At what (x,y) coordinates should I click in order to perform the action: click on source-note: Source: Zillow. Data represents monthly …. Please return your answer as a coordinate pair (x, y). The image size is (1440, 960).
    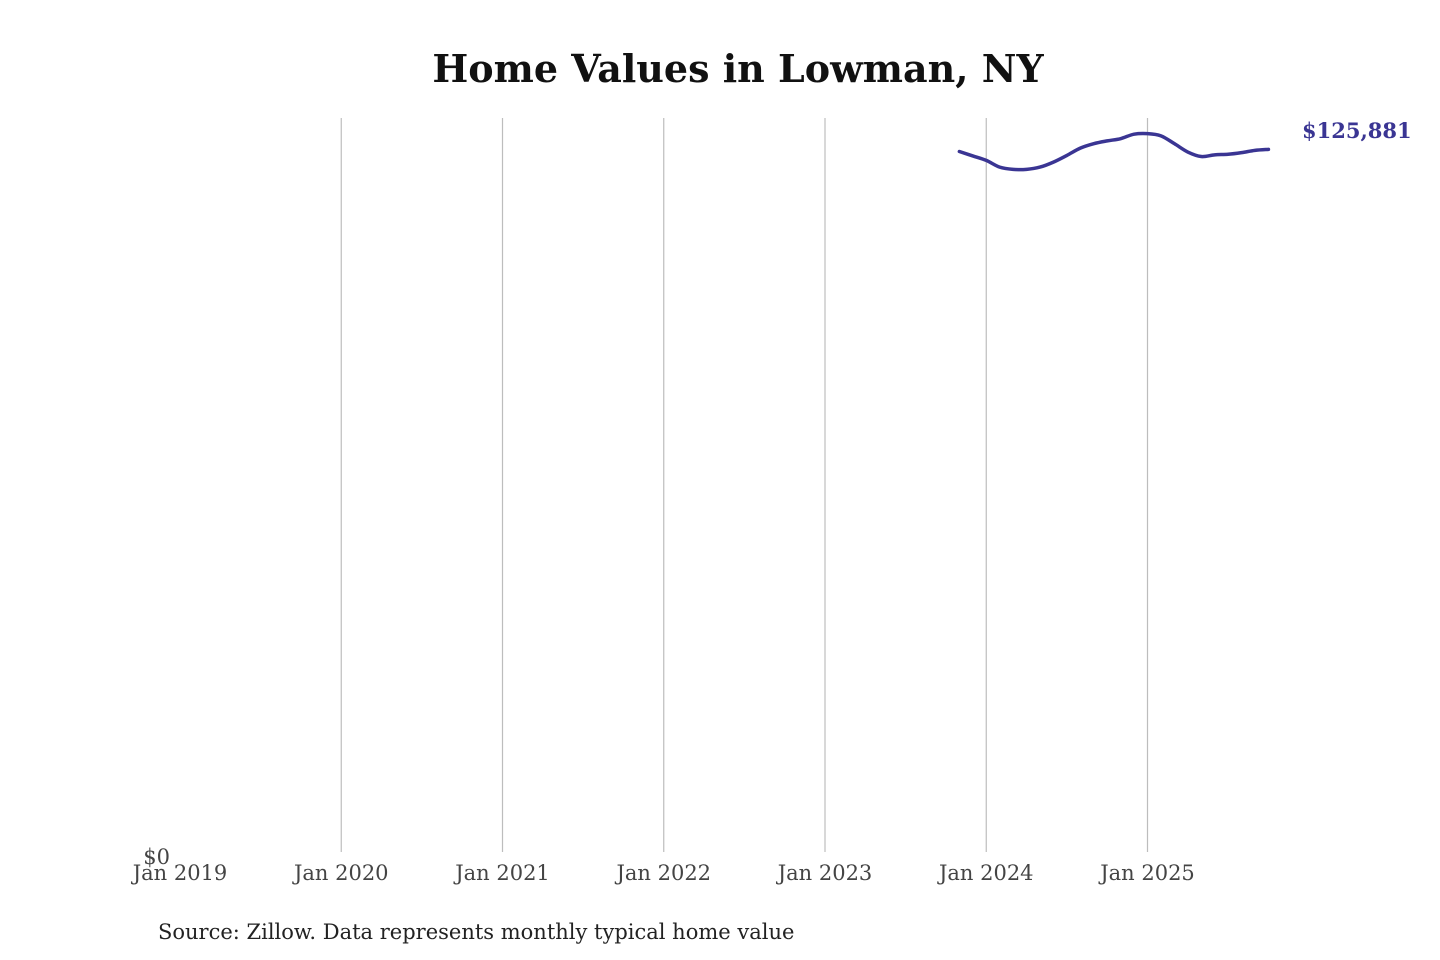
    Looking at the image, I should click on (476, 932).